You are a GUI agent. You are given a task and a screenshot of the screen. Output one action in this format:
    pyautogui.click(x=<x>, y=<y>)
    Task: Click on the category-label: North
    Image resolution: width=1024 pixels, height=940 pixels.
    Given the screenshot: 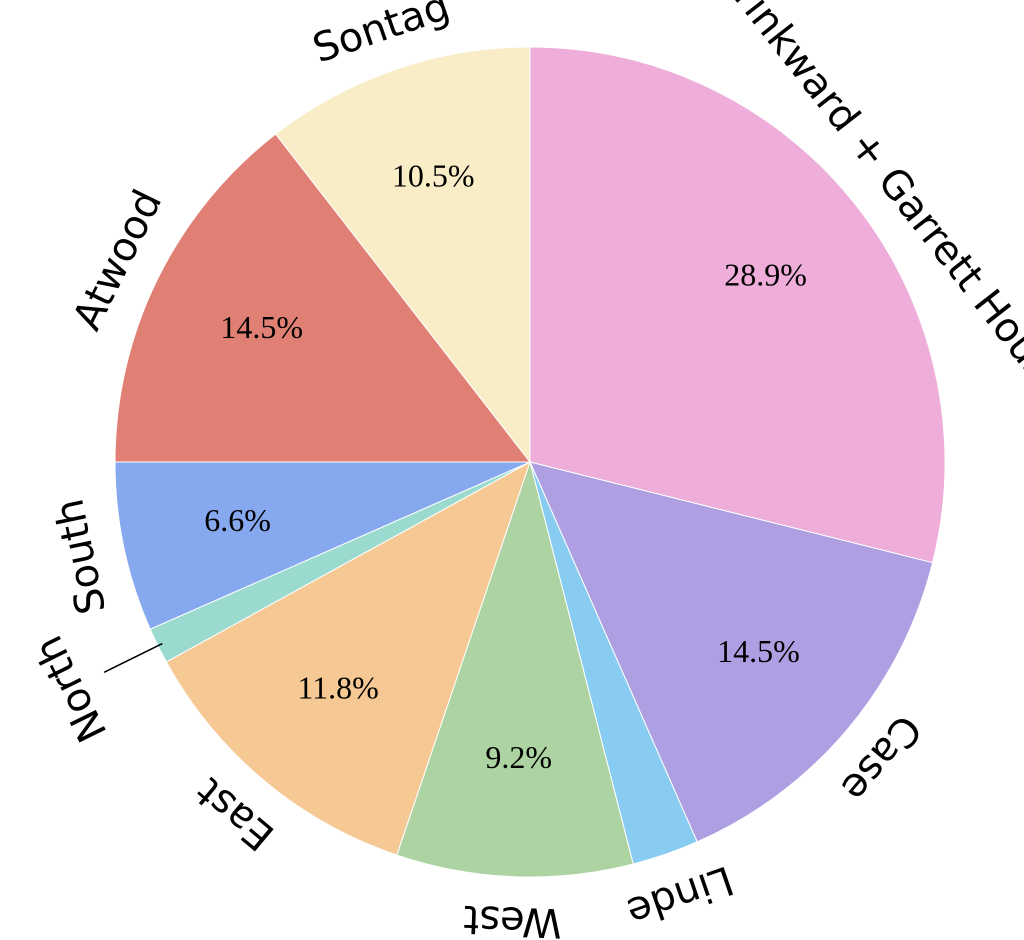 What is the action you would take?
    pyautogui.click(x=71, y=688)
    